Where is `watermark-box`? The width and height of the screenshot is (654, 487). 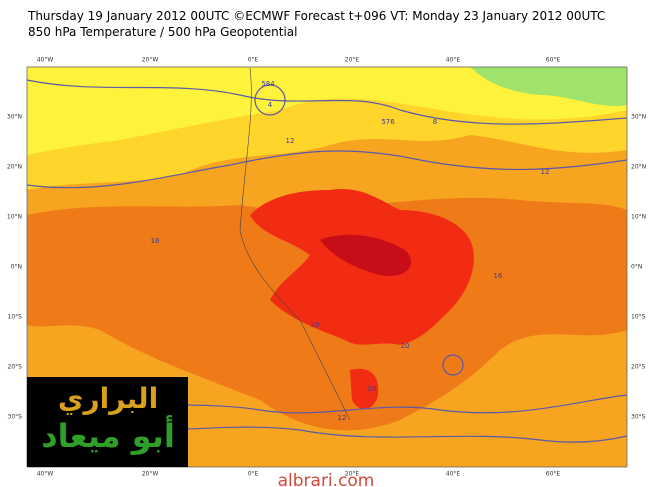 watermark-box is located at coordinates (107, 422).